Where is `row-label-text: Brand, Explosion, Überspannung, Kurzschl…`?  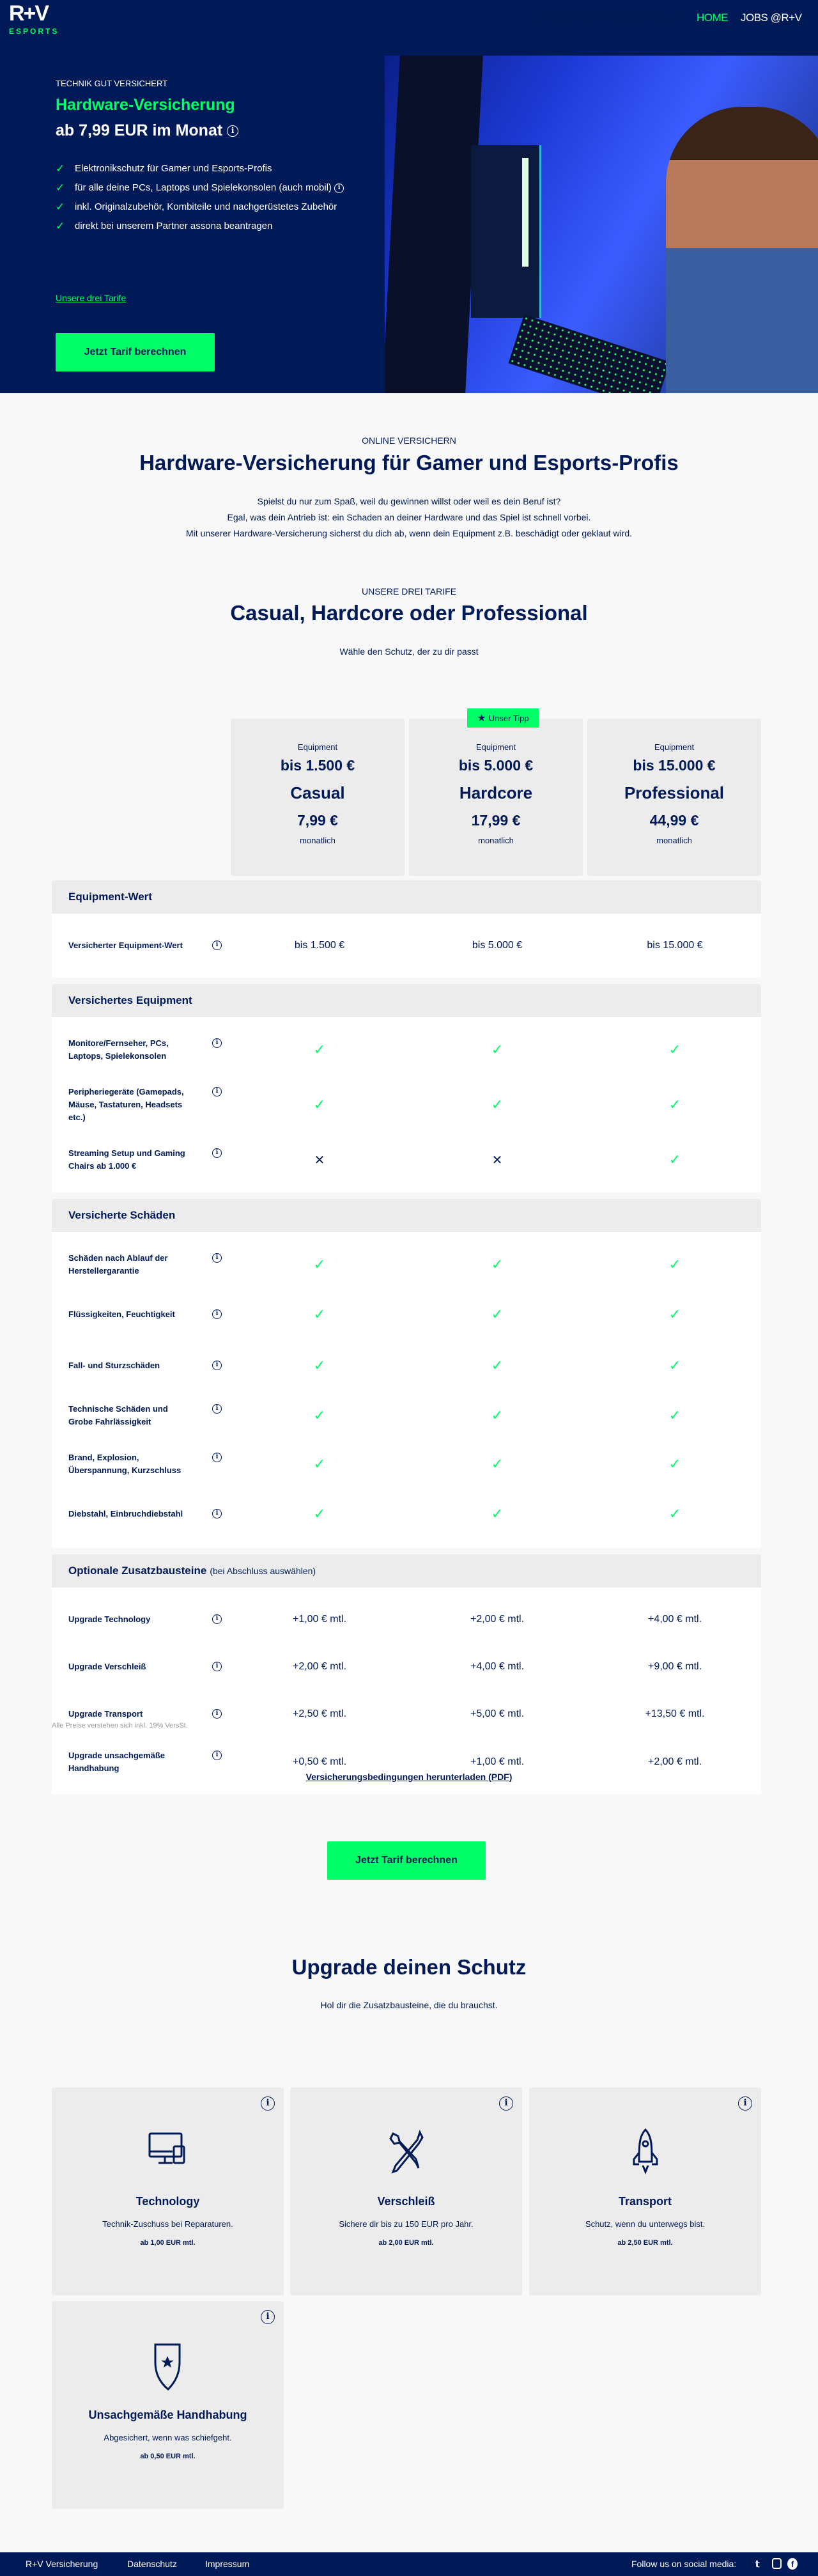 row-label-text: Brand, Explosion, Überspannung, Kurzschl… is located at coordinates (125, 1464).